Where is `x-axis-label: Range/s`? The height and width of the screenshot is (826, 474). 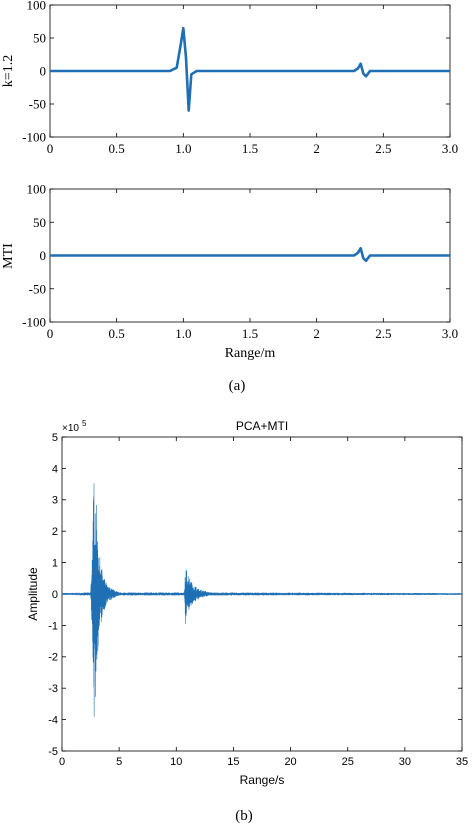 x-axis-label: Range/s is located at coordinates (262, 780).